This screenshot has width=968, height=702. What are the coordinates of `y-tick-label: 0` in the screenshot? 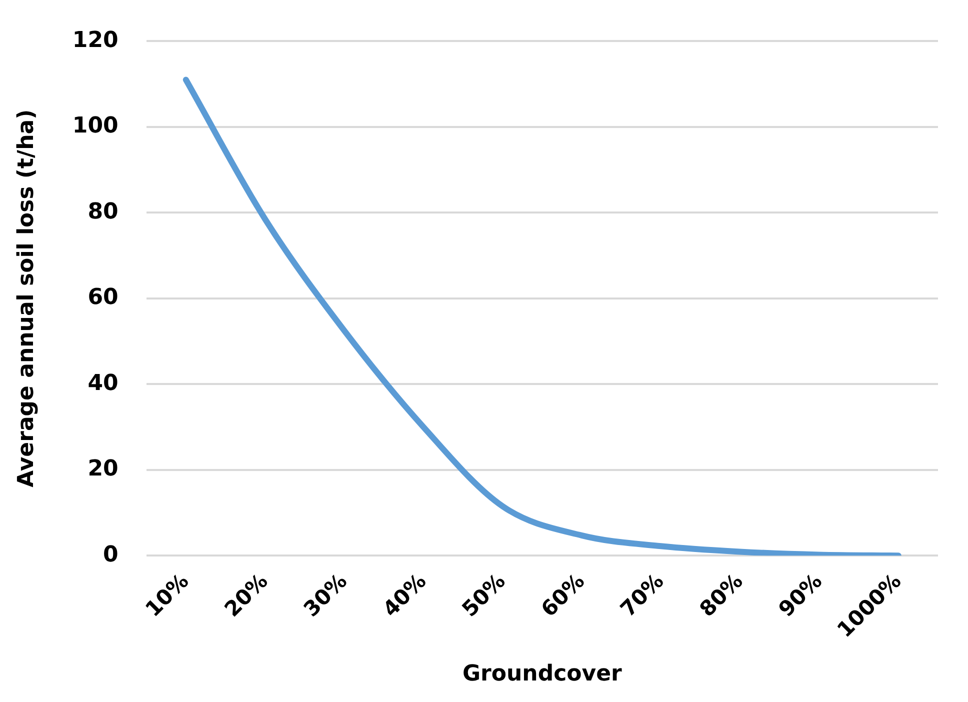 It's located at (110, 555).